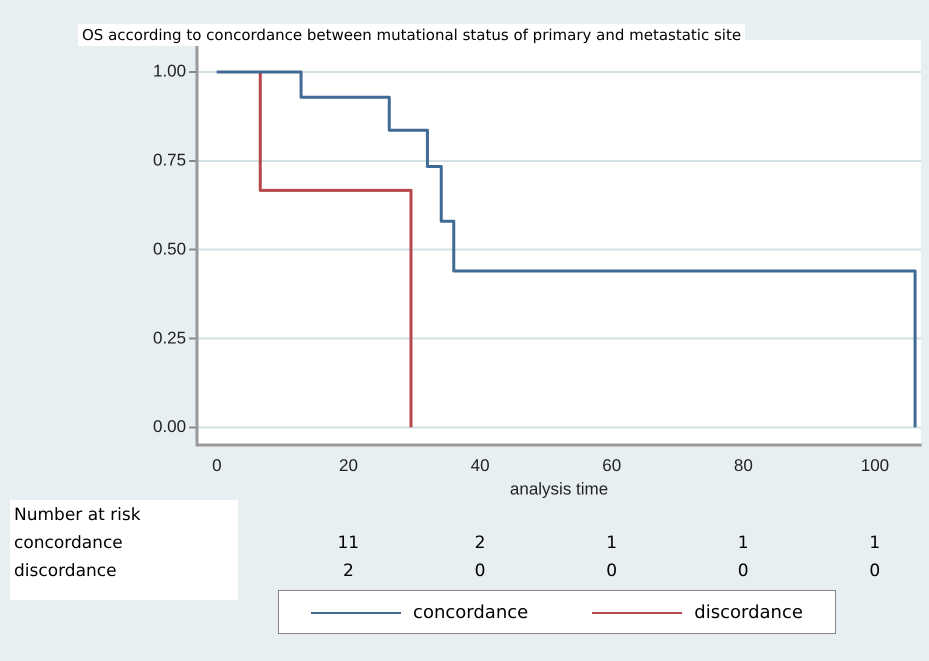  What do you see at coordinates (169, 71) in the screenshot?
I see `y-tick-label: 1.00` at bounding box center [169, 71].